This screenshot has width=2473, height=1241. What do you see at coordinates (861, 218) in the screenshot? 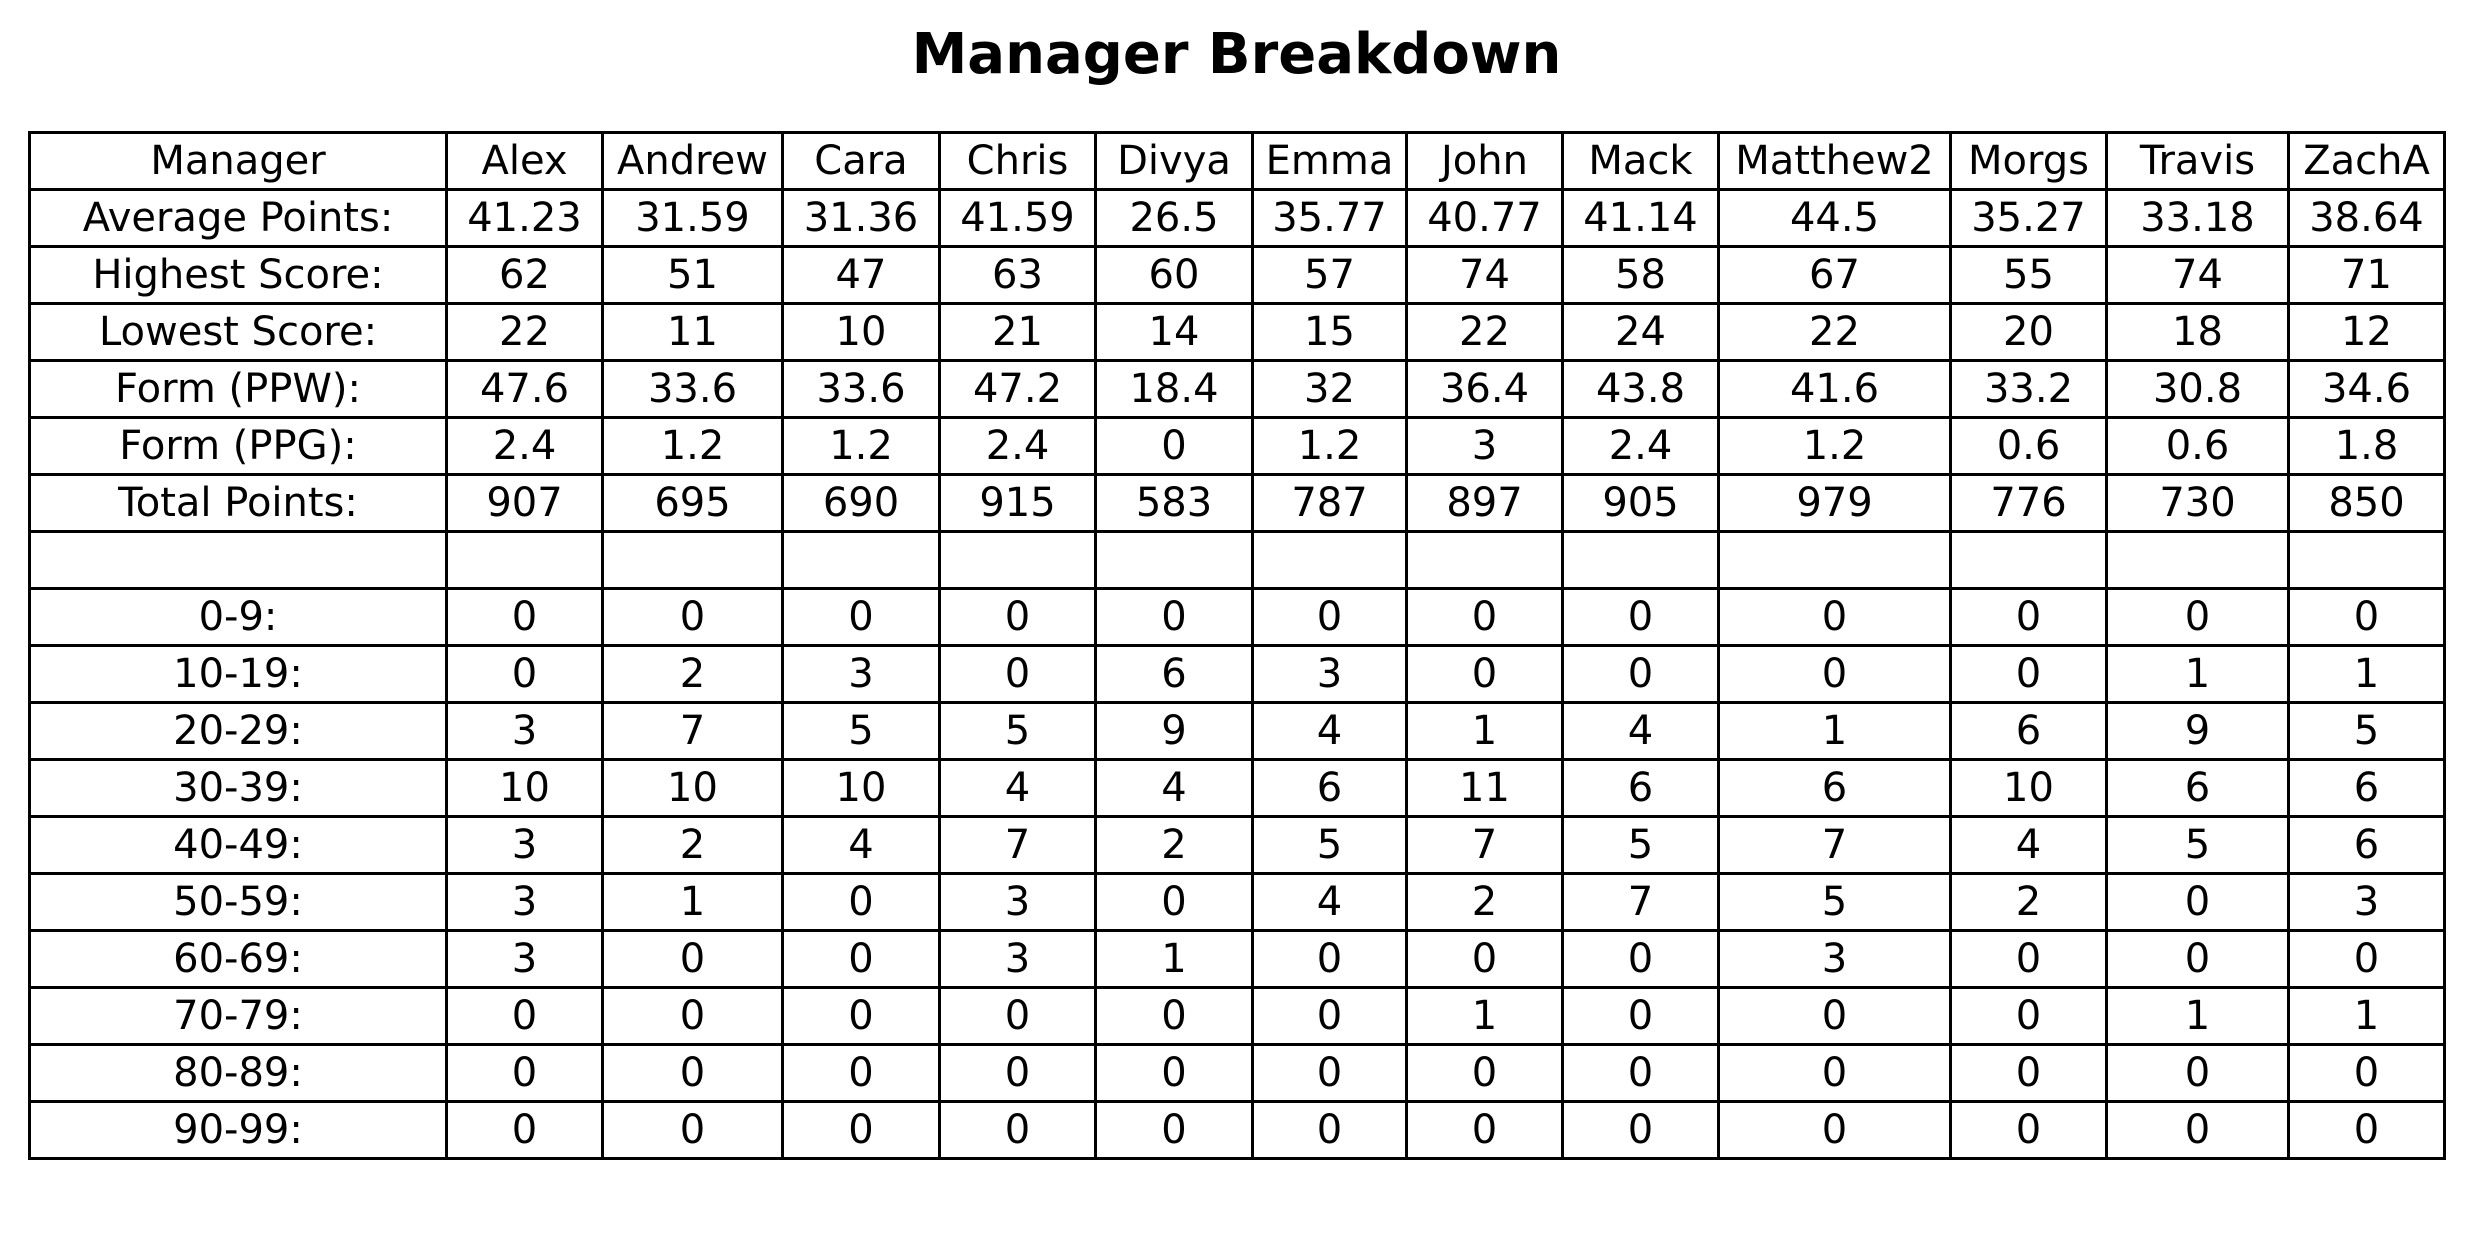
I see `value-cell: 31.36` at bounding box center [861, 218].